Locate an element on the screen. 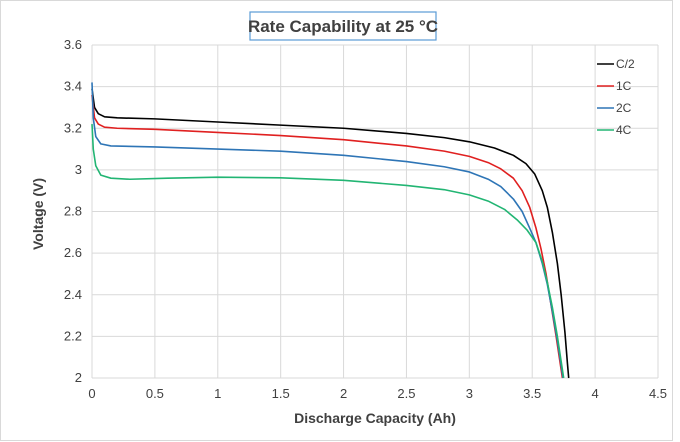  x-tick-label: 3.5 is located at coordinates (532, 393).